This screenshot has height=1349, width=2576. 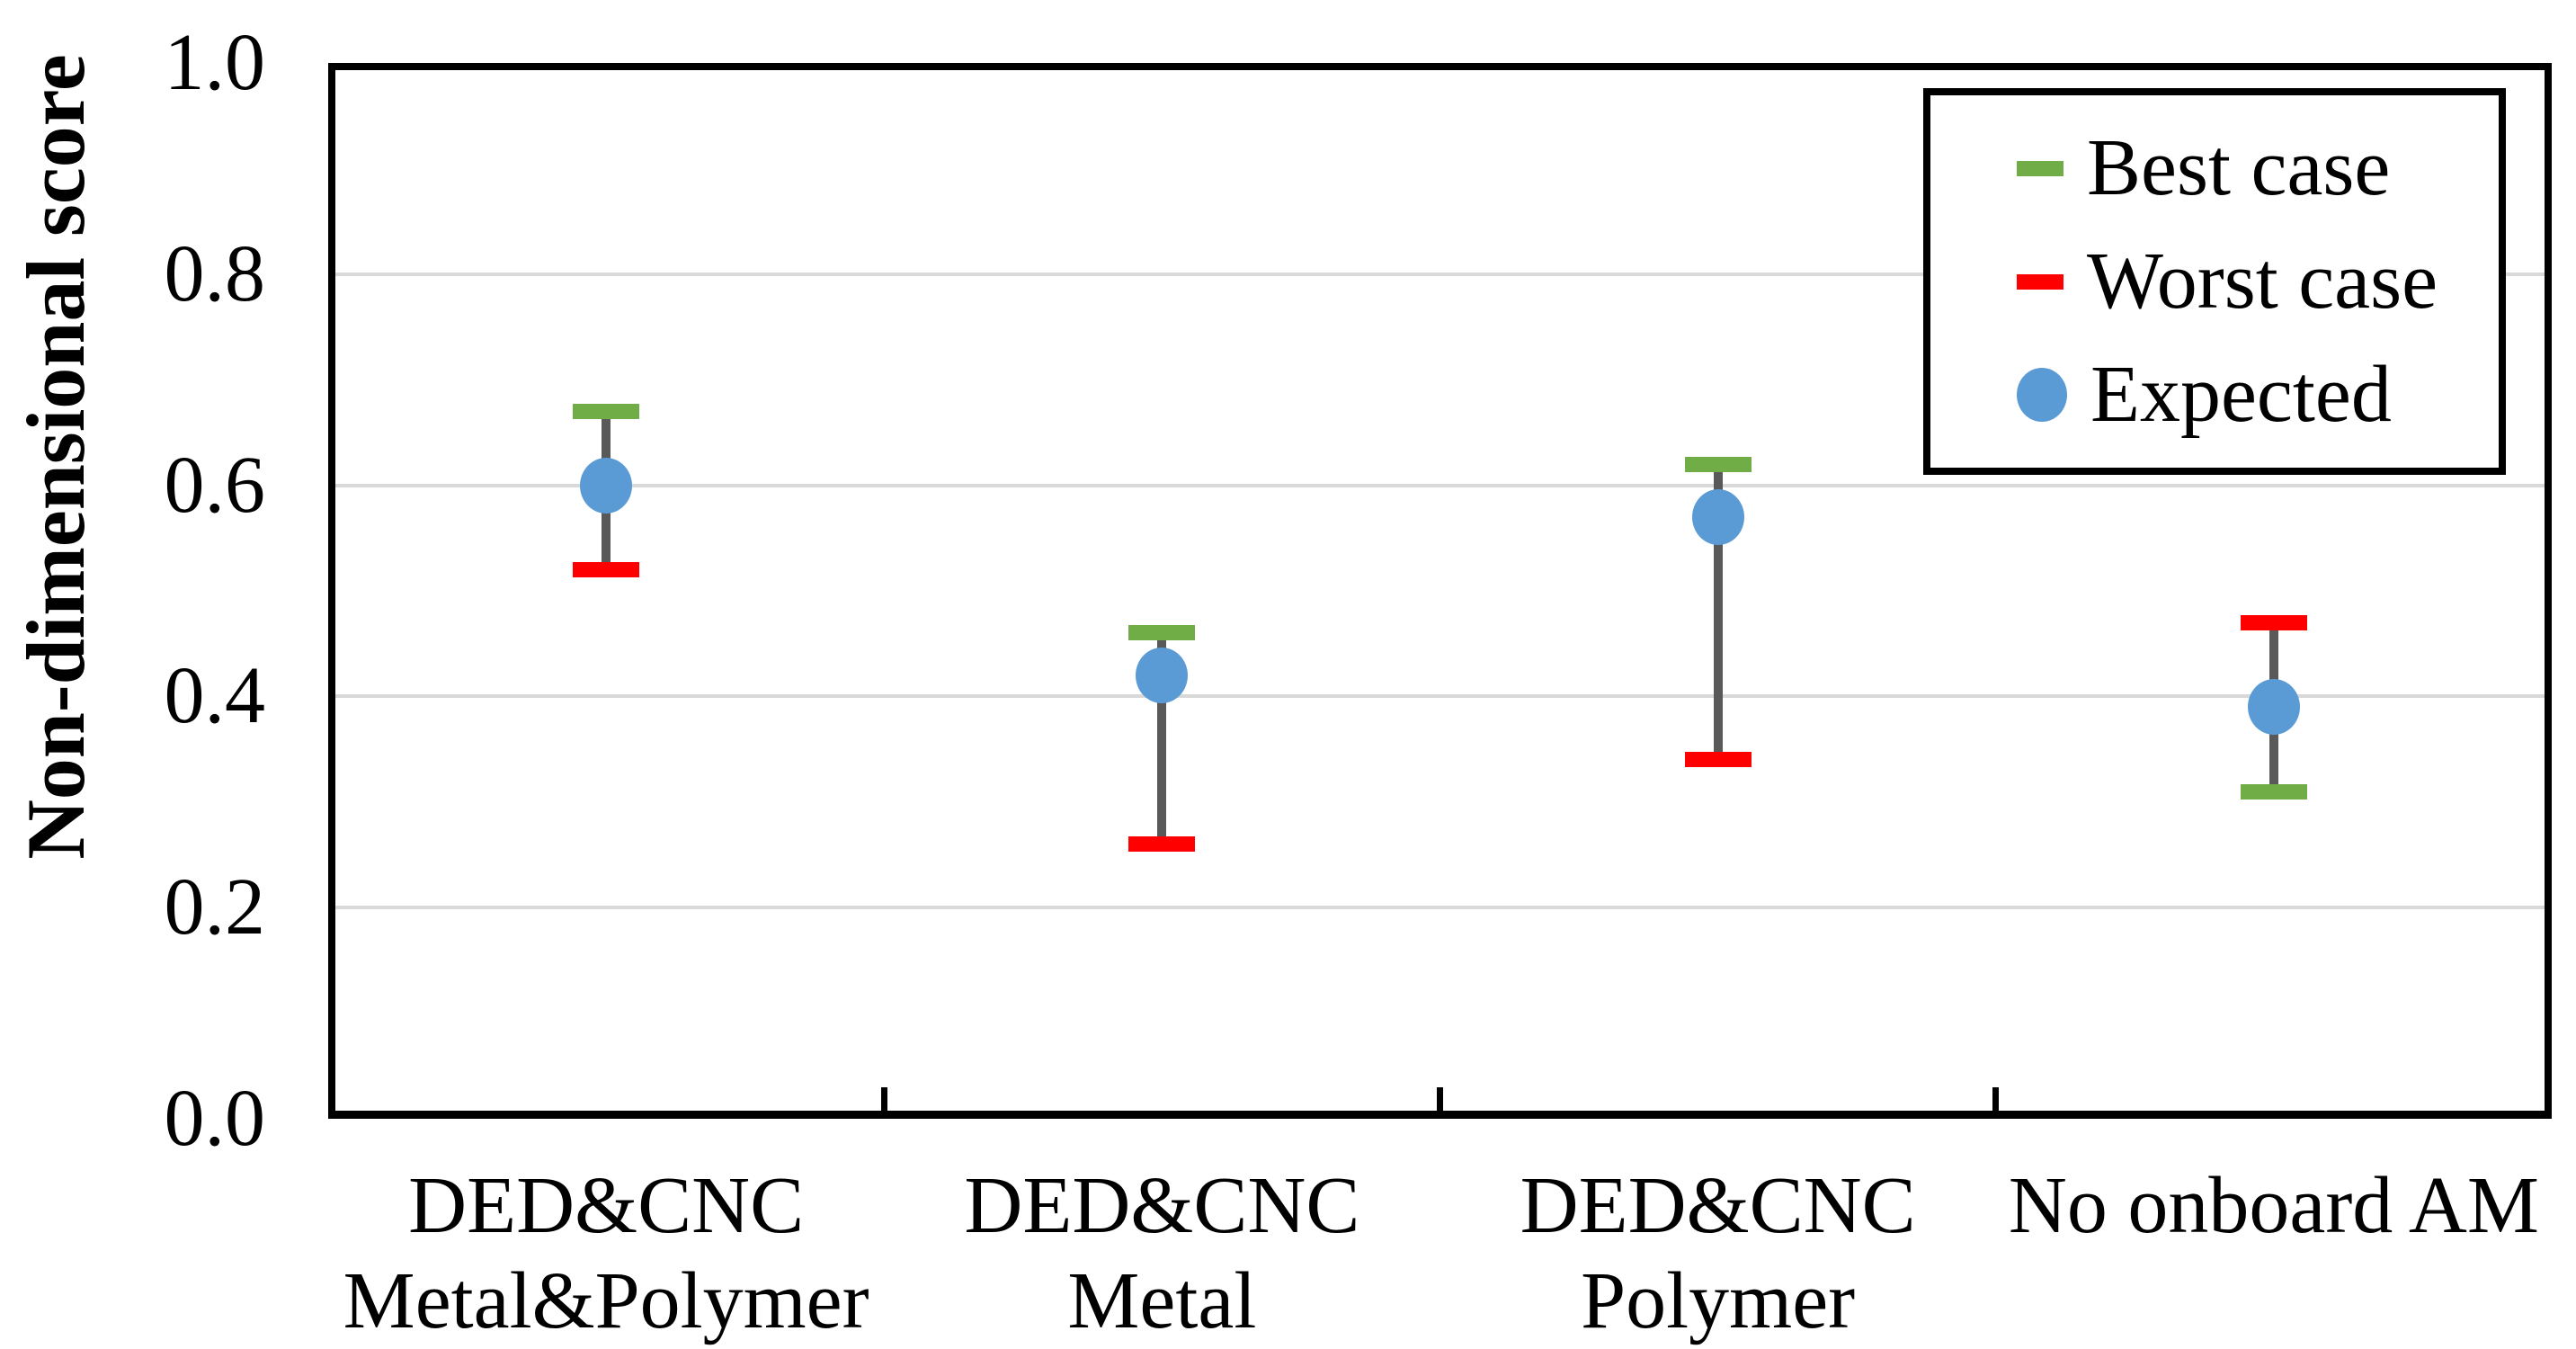 I want to click on x-category-label-line: No onboard AM, so click(x=2274, y=1205).